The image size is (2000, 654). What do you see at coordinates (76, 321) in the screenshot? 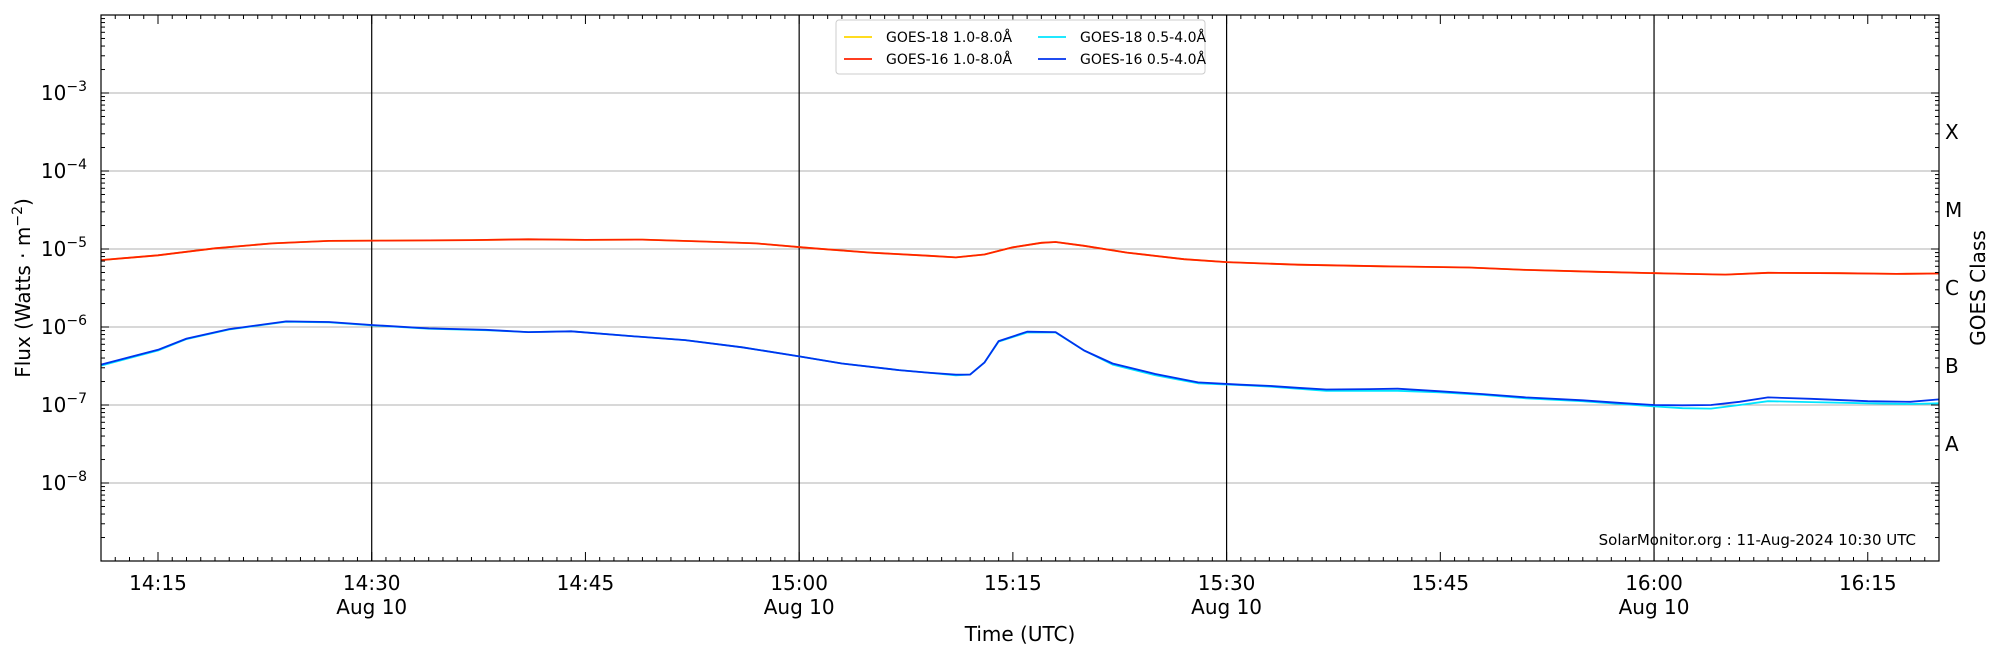
I see `y-tick-exponent: −6` at bounding box center [76, 321].